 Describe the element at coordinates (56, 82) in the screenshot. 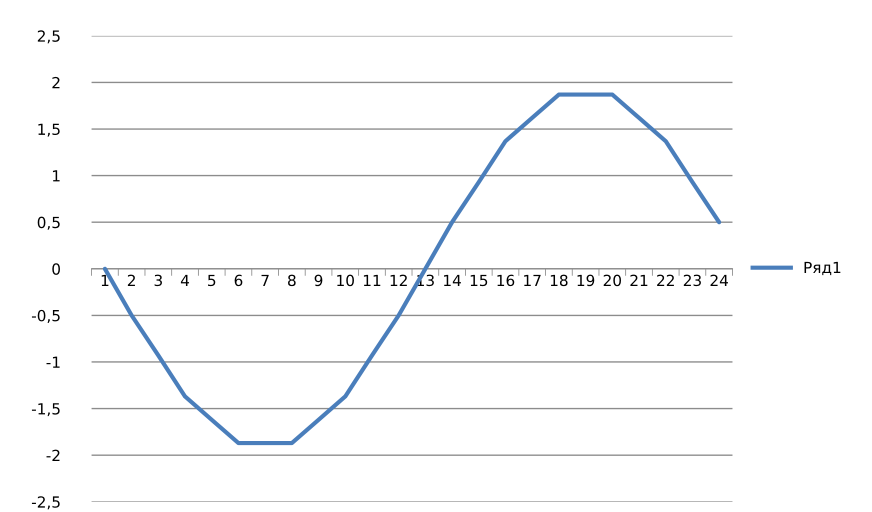

I see `y-tick-label: 2` at that location.